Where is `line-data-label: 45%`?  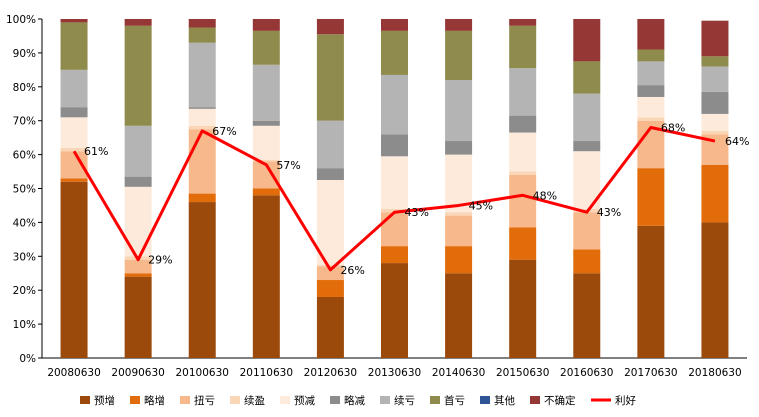 line-data-label: 45% is located at coordinates (481, 205).